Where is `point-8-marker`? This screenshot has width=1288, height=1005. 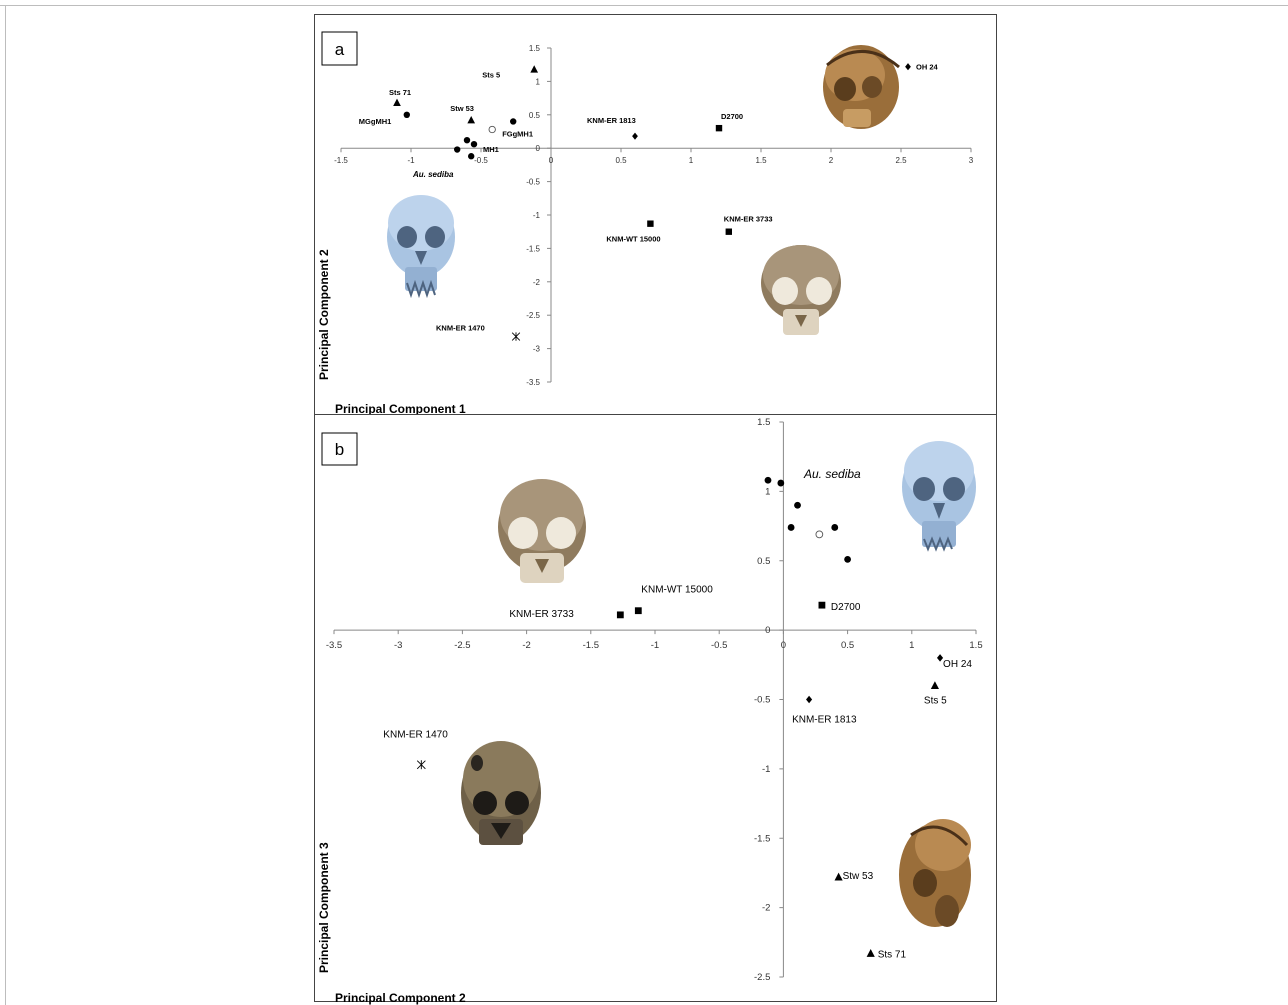 point-8-marker is located at coordinates (474, 144).